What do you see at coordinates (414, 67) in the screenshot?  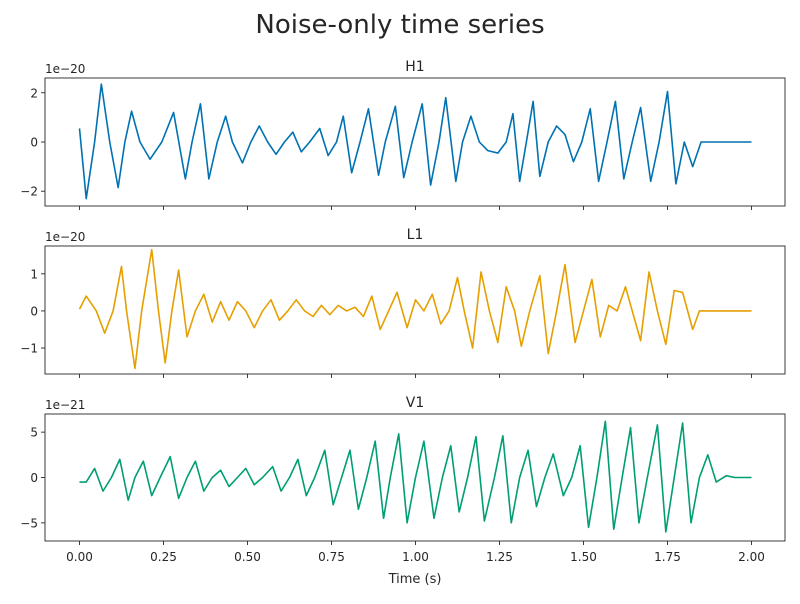 I see `subplot-title: H1` at bounding box center [414, 67].